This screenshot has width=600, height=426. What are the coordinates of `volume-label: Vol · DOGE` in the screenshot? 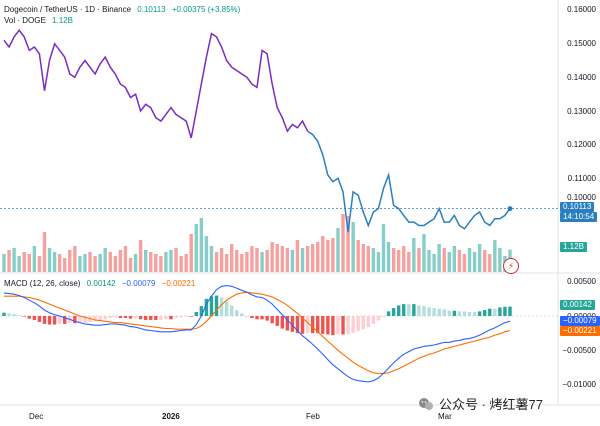 It's located at (25, 20).